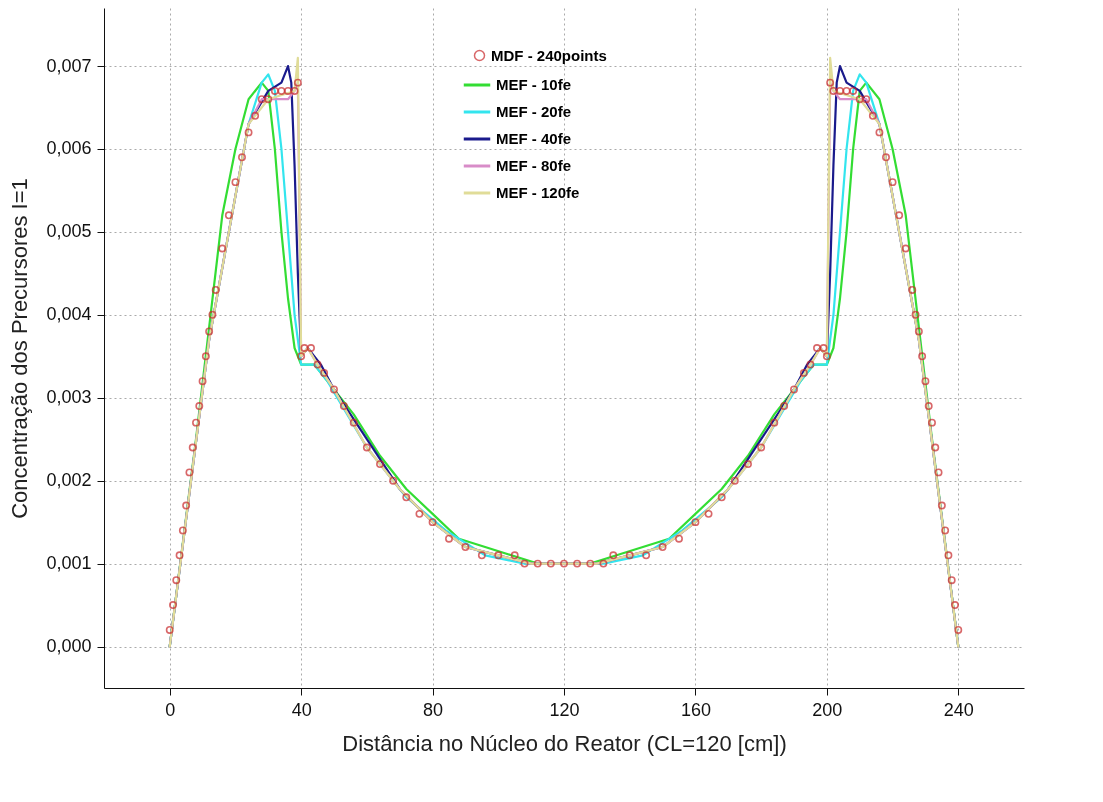 This screenshot has height=802, width=1103. Describe the element at coordinates (827, 709) in the screenshot. I see `x-tick-label: 200` at that location.